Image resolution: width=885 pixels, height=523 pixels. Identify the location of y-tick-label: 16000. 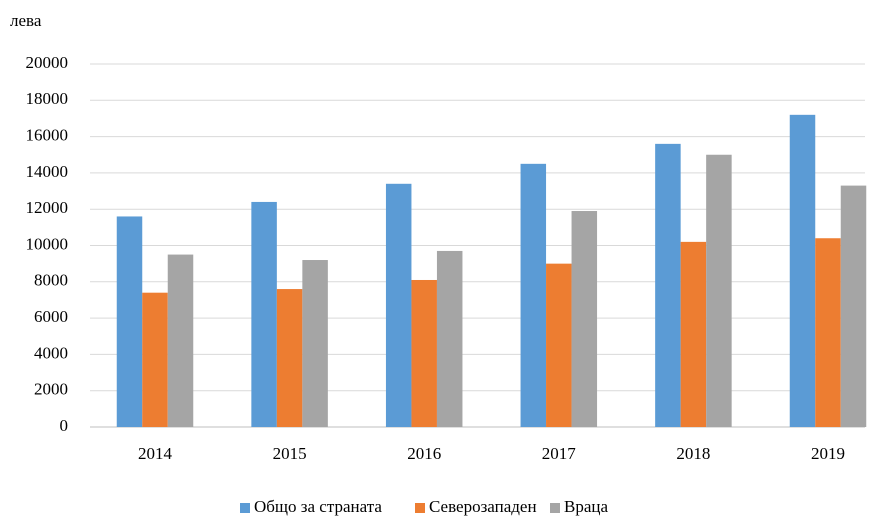
(47, 135).